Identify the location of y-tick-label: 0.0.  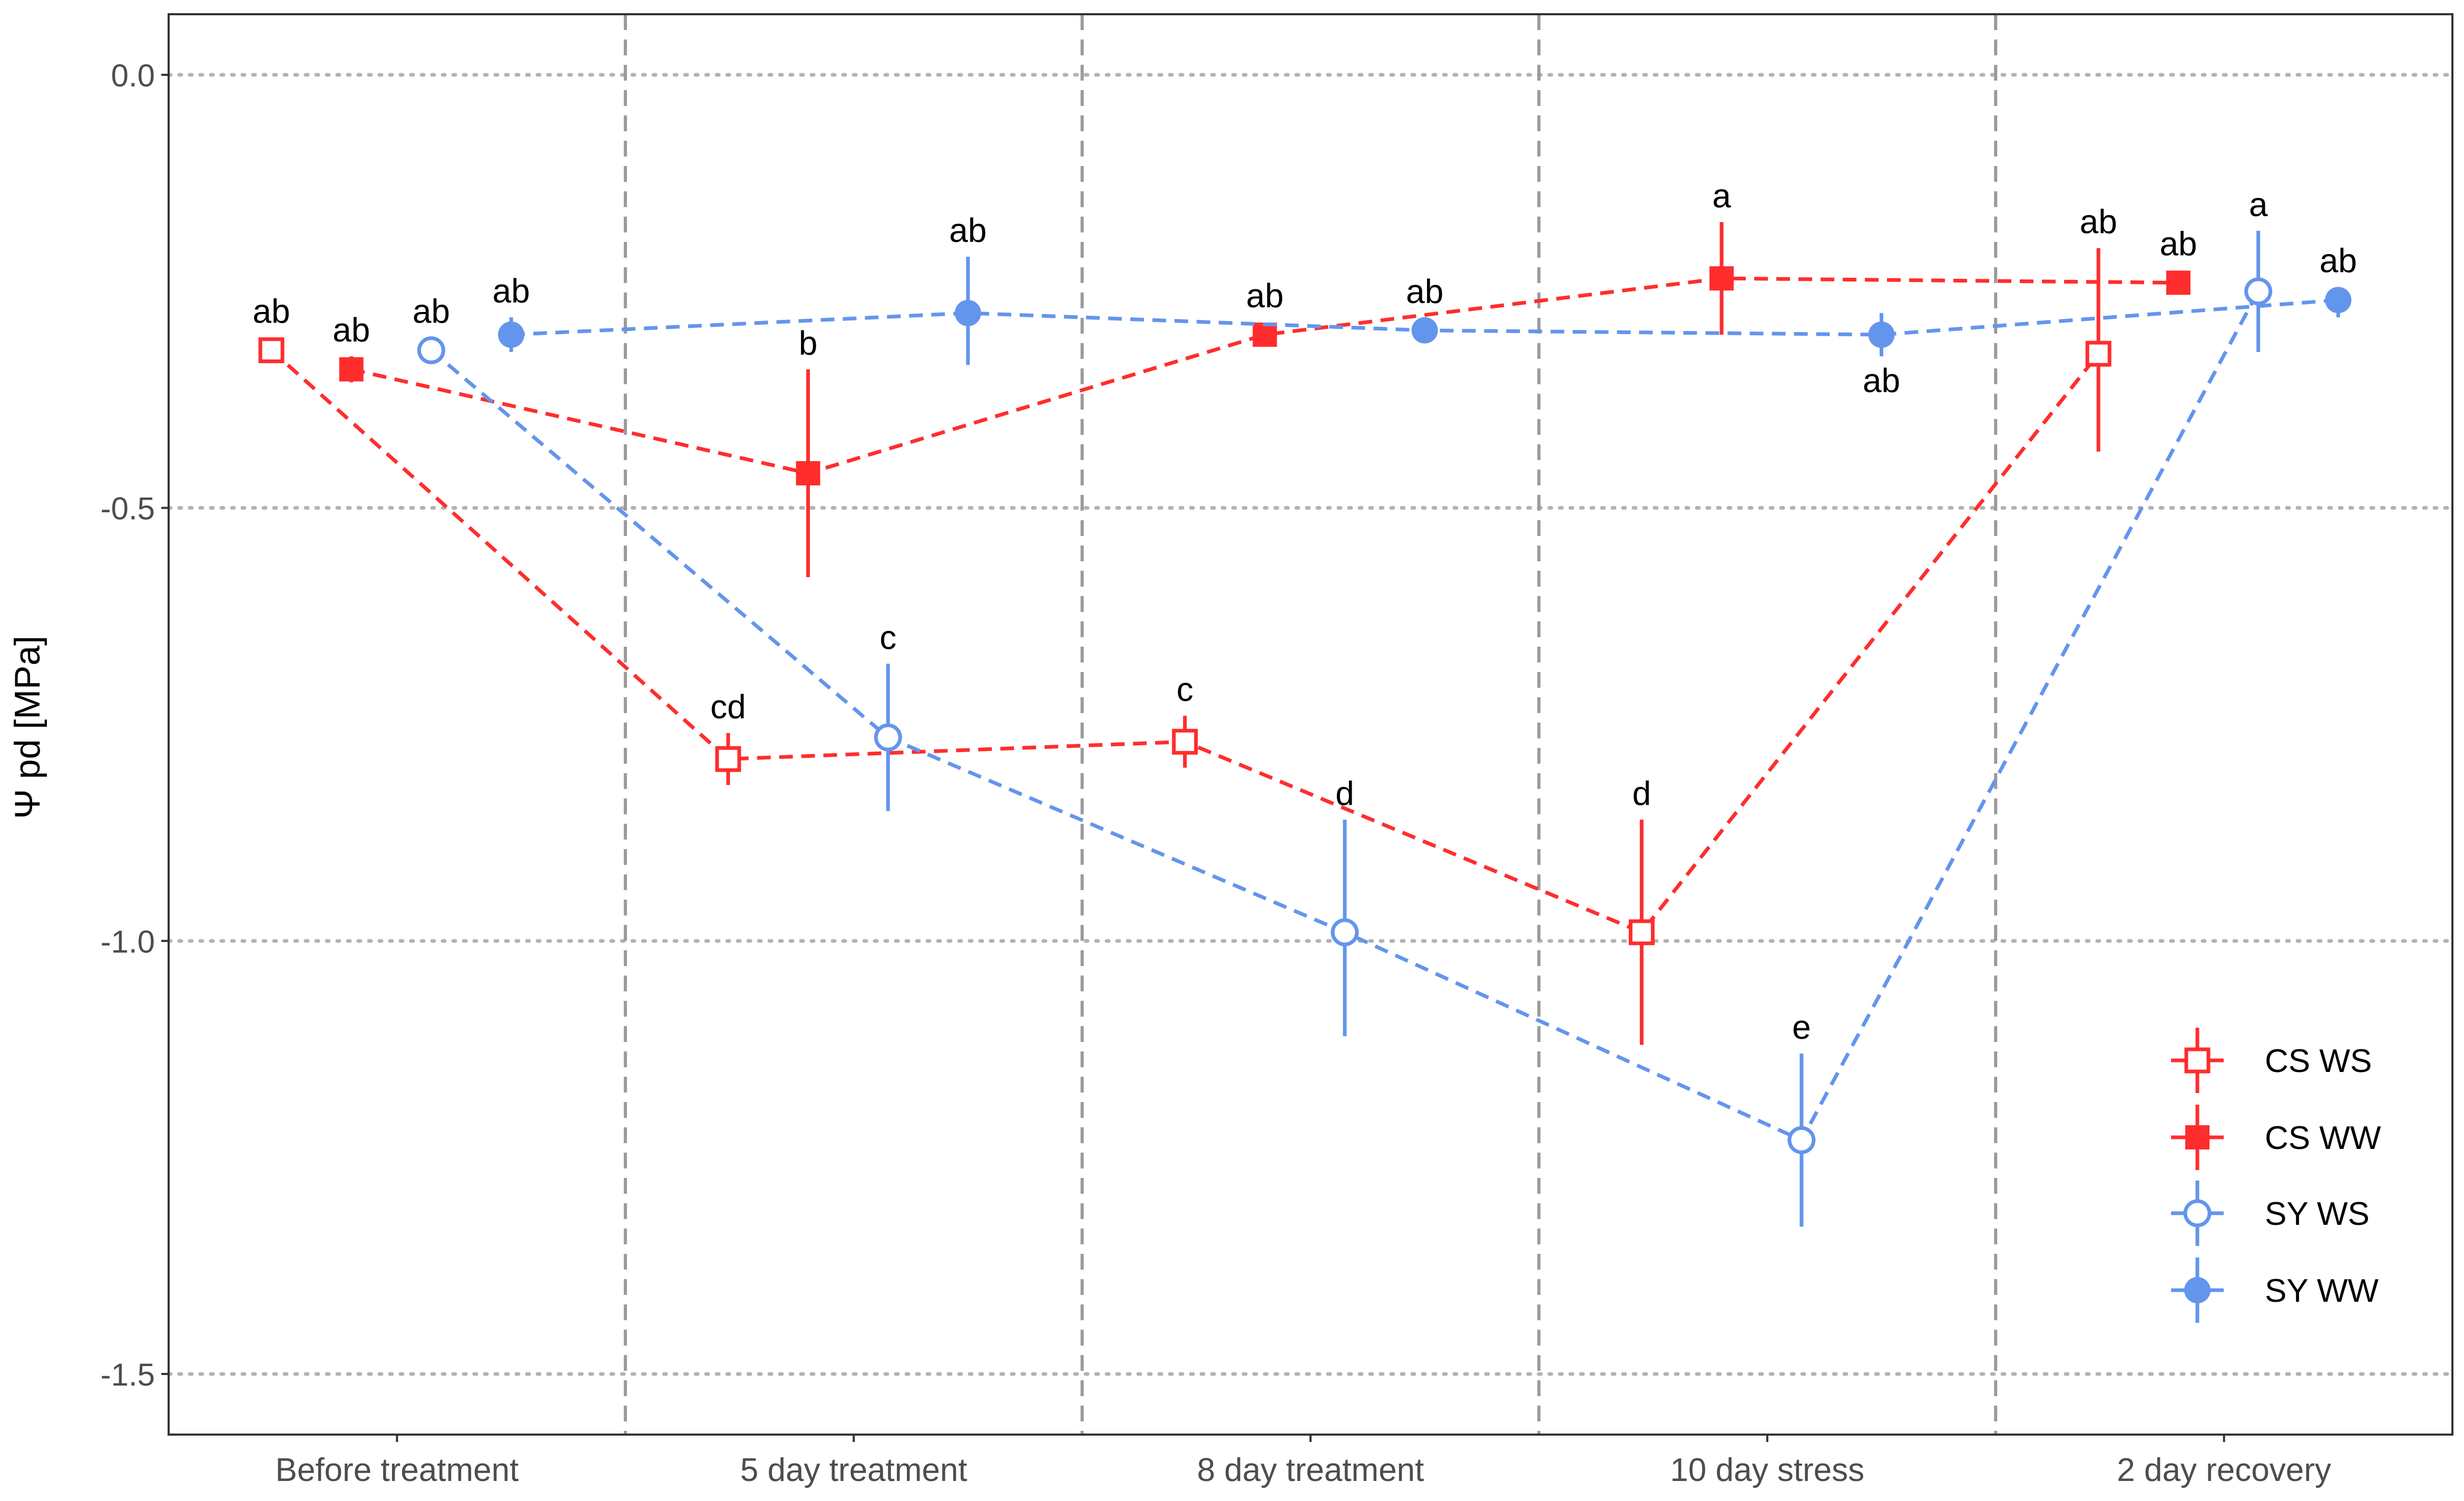
(133, 75).